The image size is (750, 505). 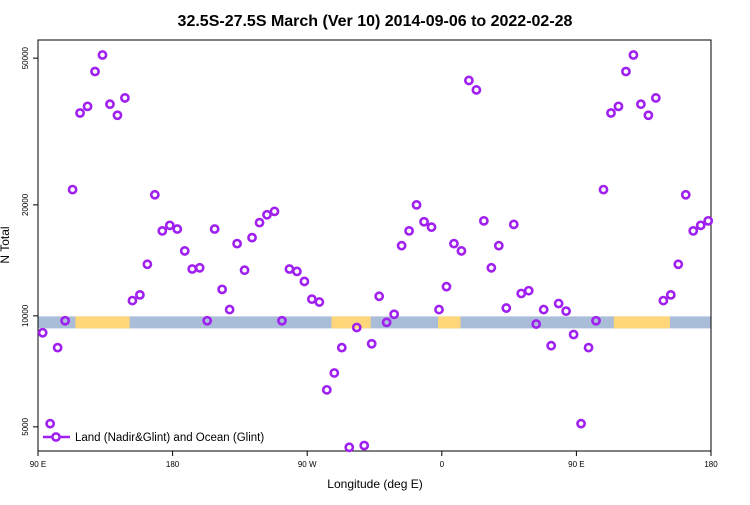 What do you see at coordinates (169, 438) in the screenshot?
I see `legend-label: Land (Nadir&Glint) and Ocean (Glint)` at bounding box center [169, 438].